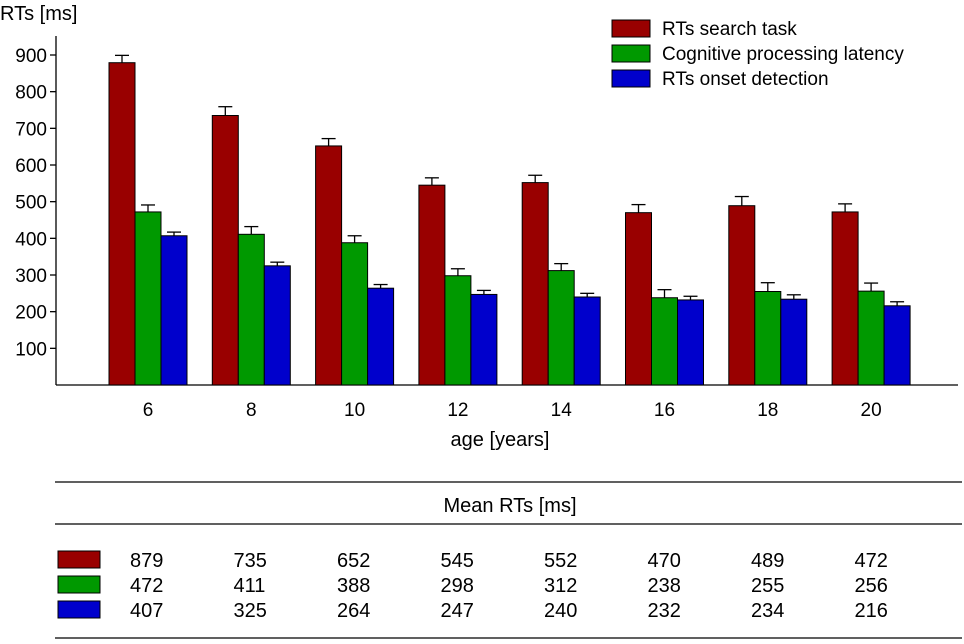 The width and height of the screenshot is (964, 644). I want to click on table-cell: 234, so click(767, 611).